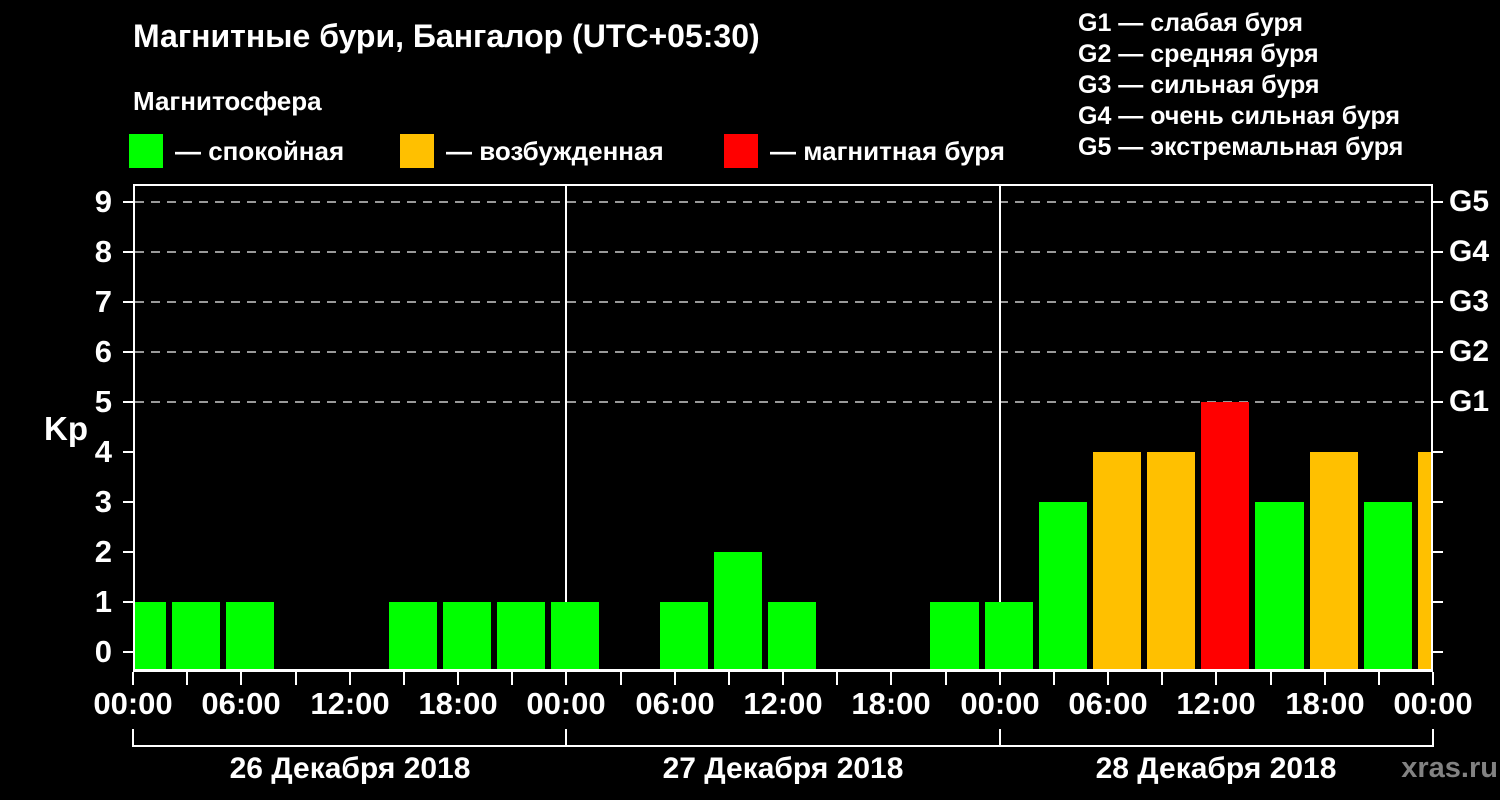  What do you see at coordinates (103, 301) in the screenshot?
I see `y-tick-label: 7` at bounding box center [103, 301].